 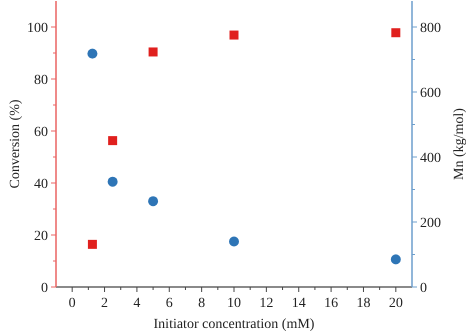 What do you see at coordinates (430, 158) in the screenshot?
I see `y2-tick-label: 400` at bounding box center [430, 158].